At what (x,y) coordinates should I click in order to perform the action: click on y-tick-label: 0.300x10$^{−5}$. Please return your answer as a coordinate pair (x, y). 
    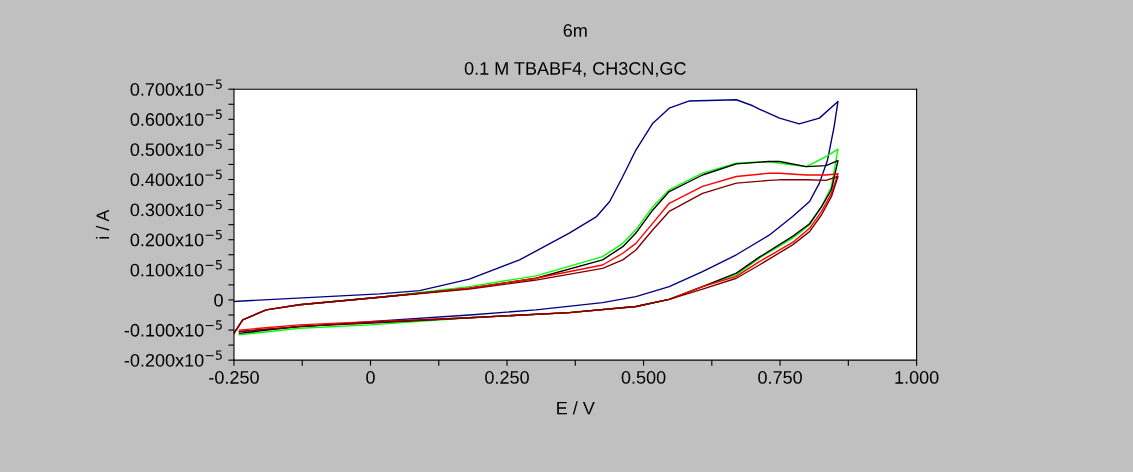
    Looking at the image, I should click on (176, 208).